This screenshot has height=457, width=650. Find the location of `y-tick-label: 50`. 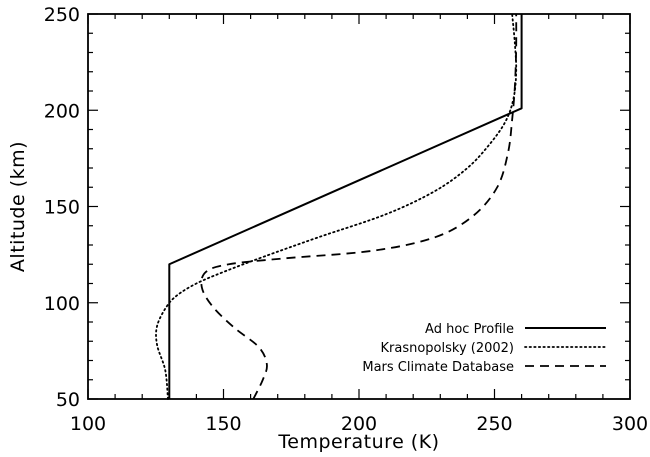

y-tick-label: 50 is located at coordinates (68, 400).